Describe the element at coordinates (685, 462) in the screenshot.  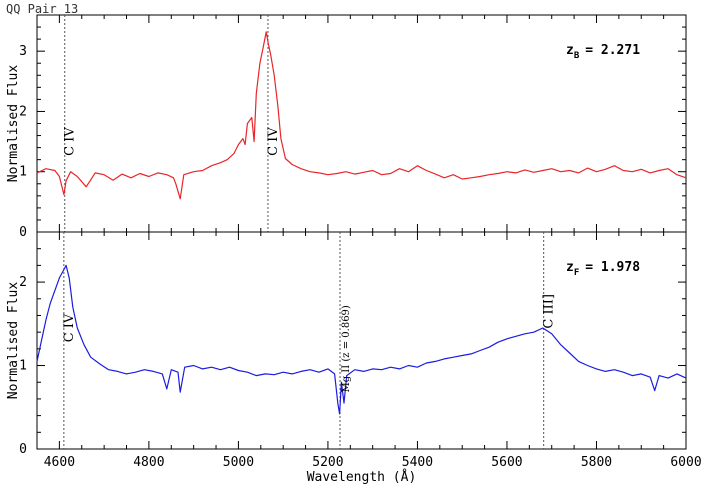
I see `x-tick-label: 6000` at that location.